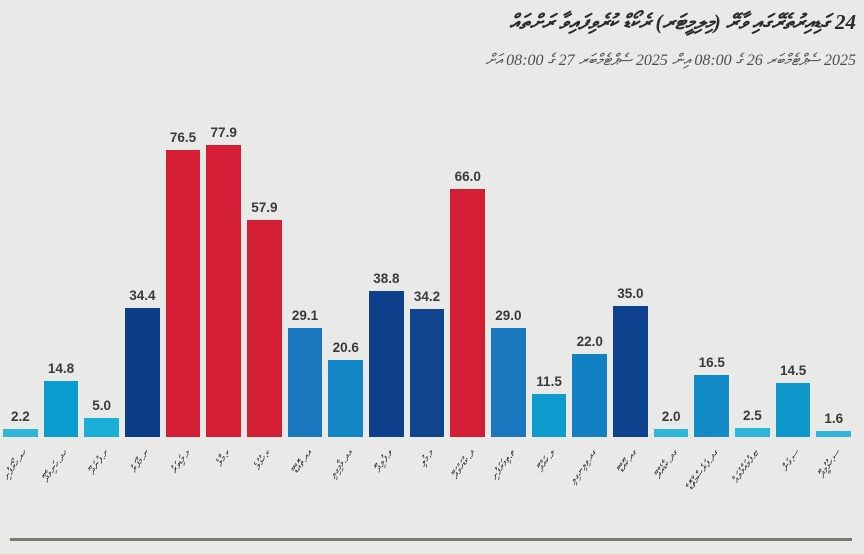  Describe the element at coordinates (427, 296) in the screenshot. I see `bar-value-label: 34.2` at that location.